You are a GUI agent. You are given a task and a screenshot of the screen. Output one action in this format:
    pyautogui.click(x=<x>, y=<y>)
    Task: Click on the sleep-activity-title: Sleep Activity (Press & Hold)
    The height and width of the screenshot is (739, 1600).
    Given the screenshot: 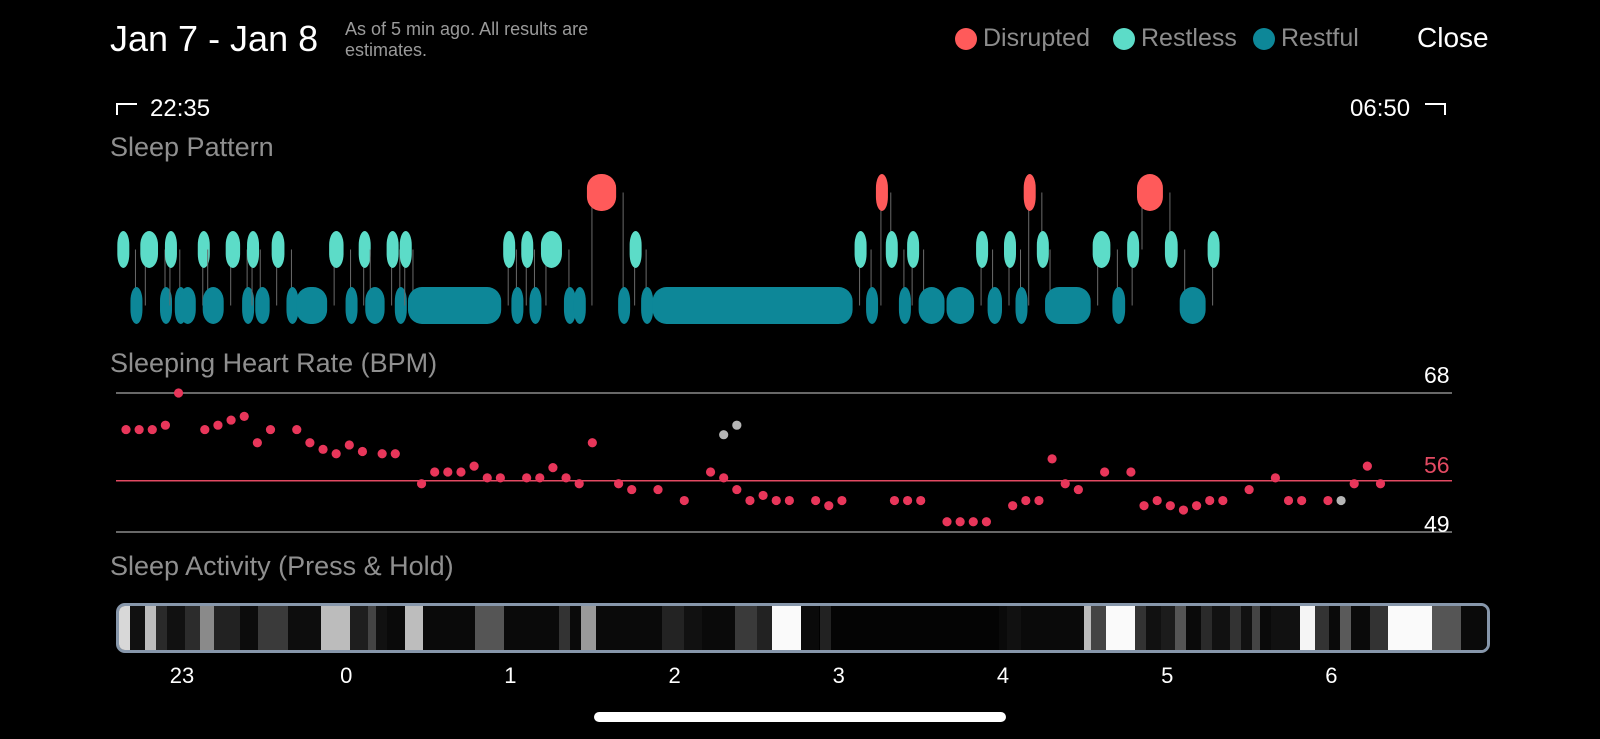 What is the action you would take?
    pyautogui.click(x=282, y=566)
    